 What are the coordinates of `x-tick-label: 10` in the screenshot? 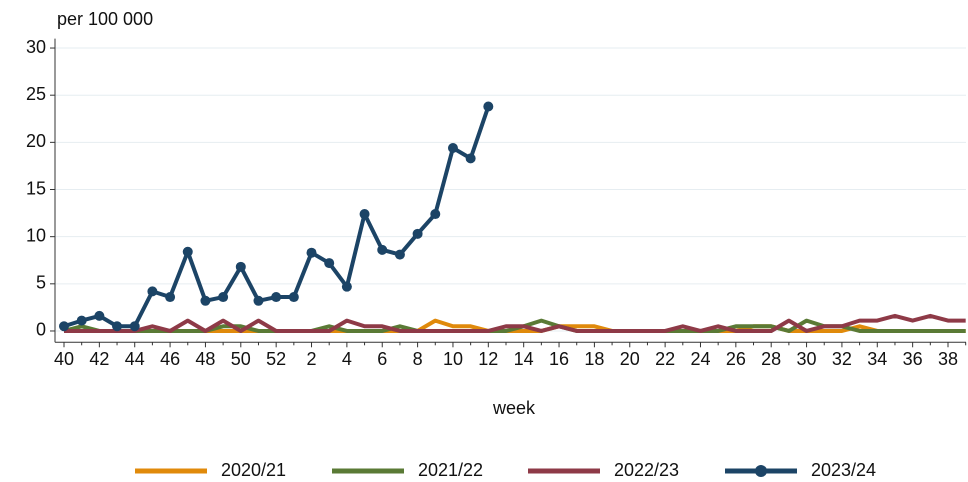 It's located at (453, 359).